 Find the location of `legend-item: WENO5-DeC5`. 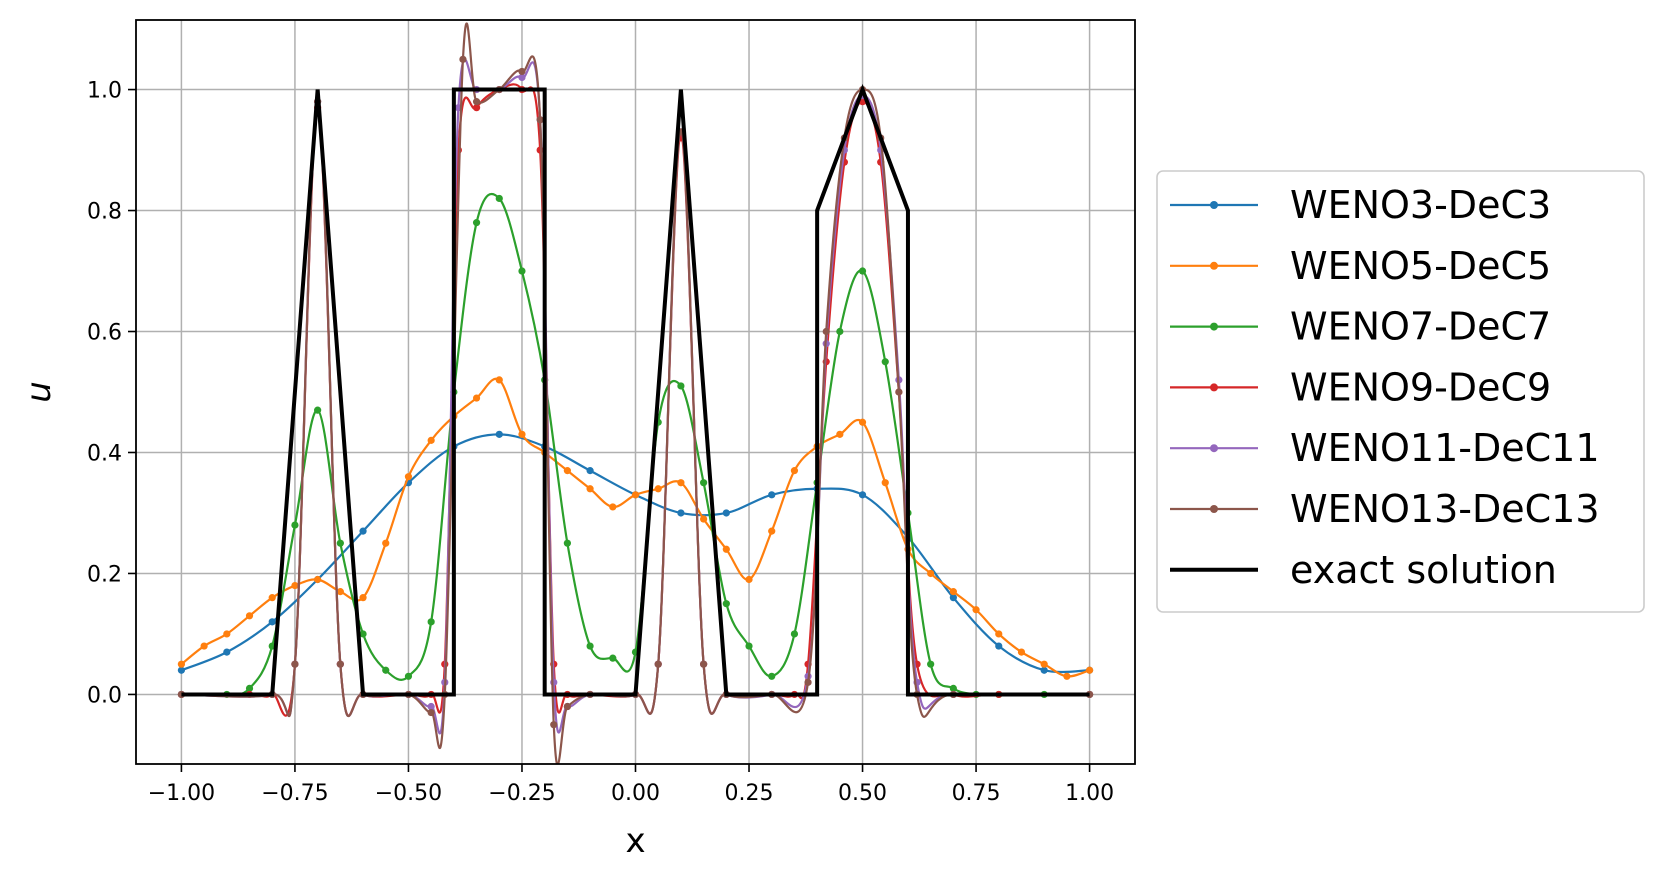

legend-item: WENO5-DeC5 is located at coordinates (1360, 266).